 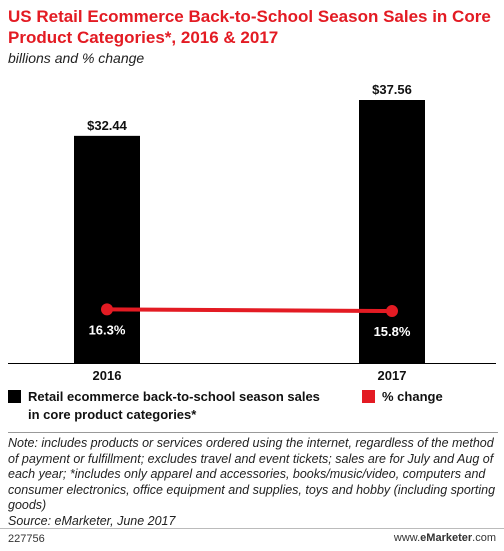 I want to click on brand-suffix: .com, so click(x=484, y=538).